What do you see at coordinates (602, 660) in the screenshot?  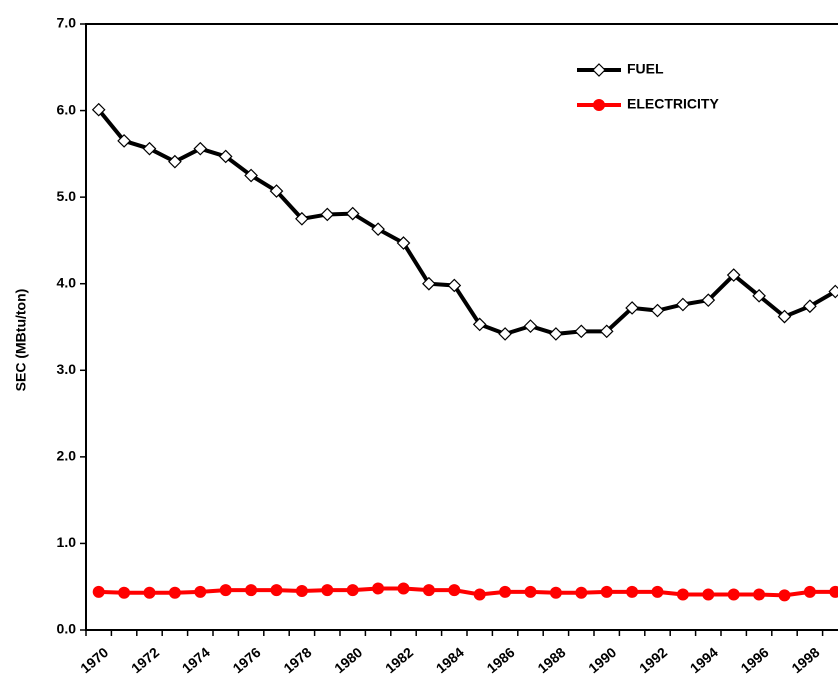 I see `x-tick-label: 1990` at bounding box center [602, 660].